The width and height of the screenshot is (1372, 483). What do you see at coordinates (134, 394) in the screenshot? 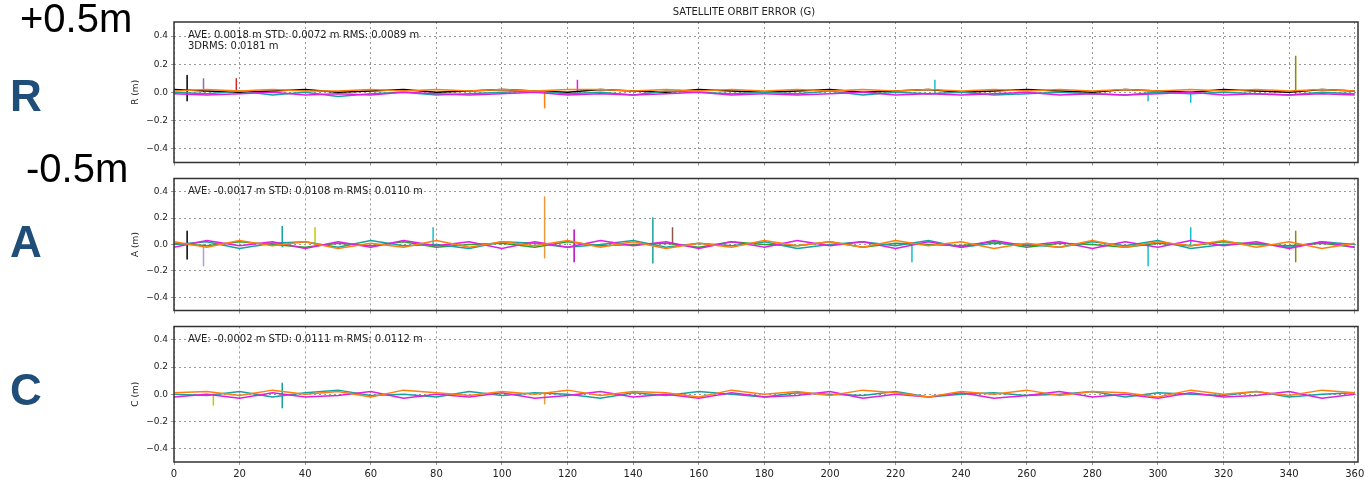
I see `y-axis-title: C (m)` at bounding box center [134, 394].